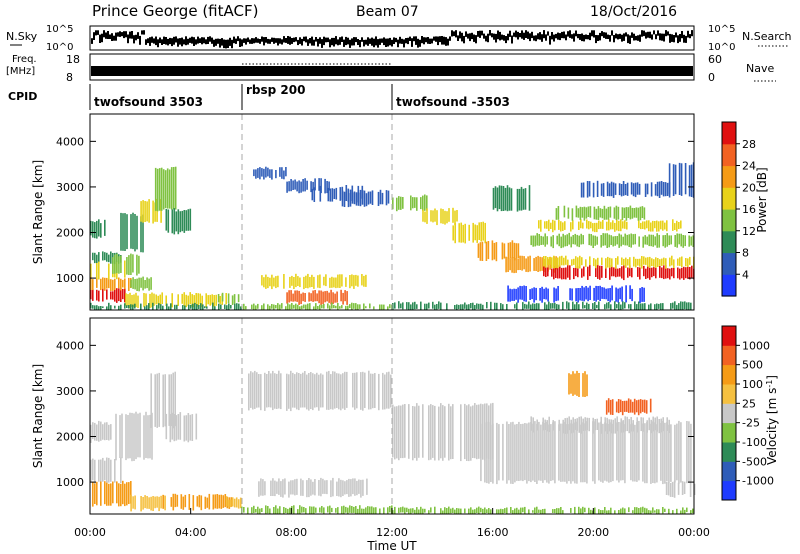 The width and height of the screenshot is (800, 554). I want to click on power-colorbar-swatch, so click(729, 198).